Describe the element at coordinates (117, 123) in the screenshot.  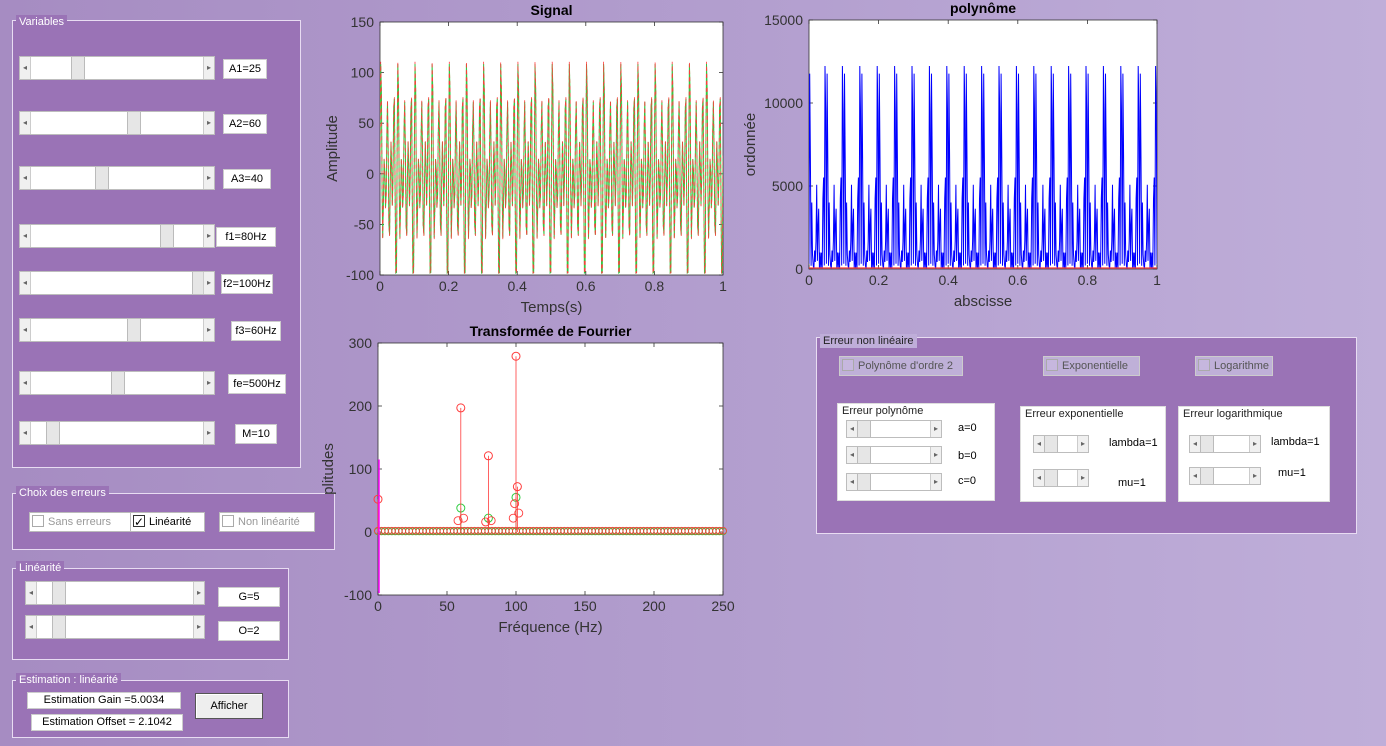
I see `a2-slider: ◂ ▸` at that location.